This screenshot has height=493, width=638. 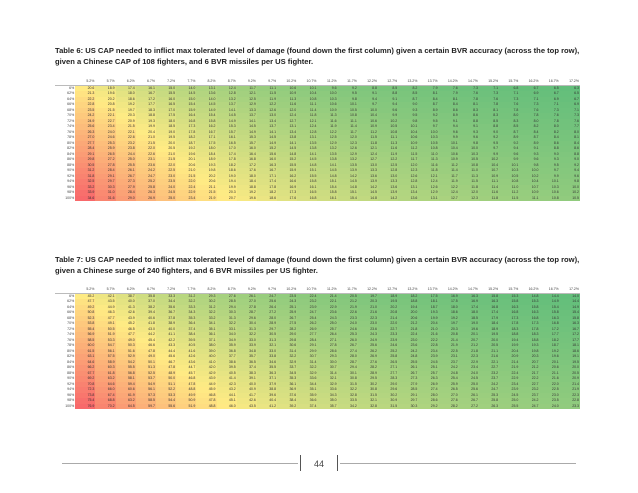 What do you see at coordinates (125, 329) in the screenshot?
I see `heat-cell: 46.5` at bounding box center [125, 329].